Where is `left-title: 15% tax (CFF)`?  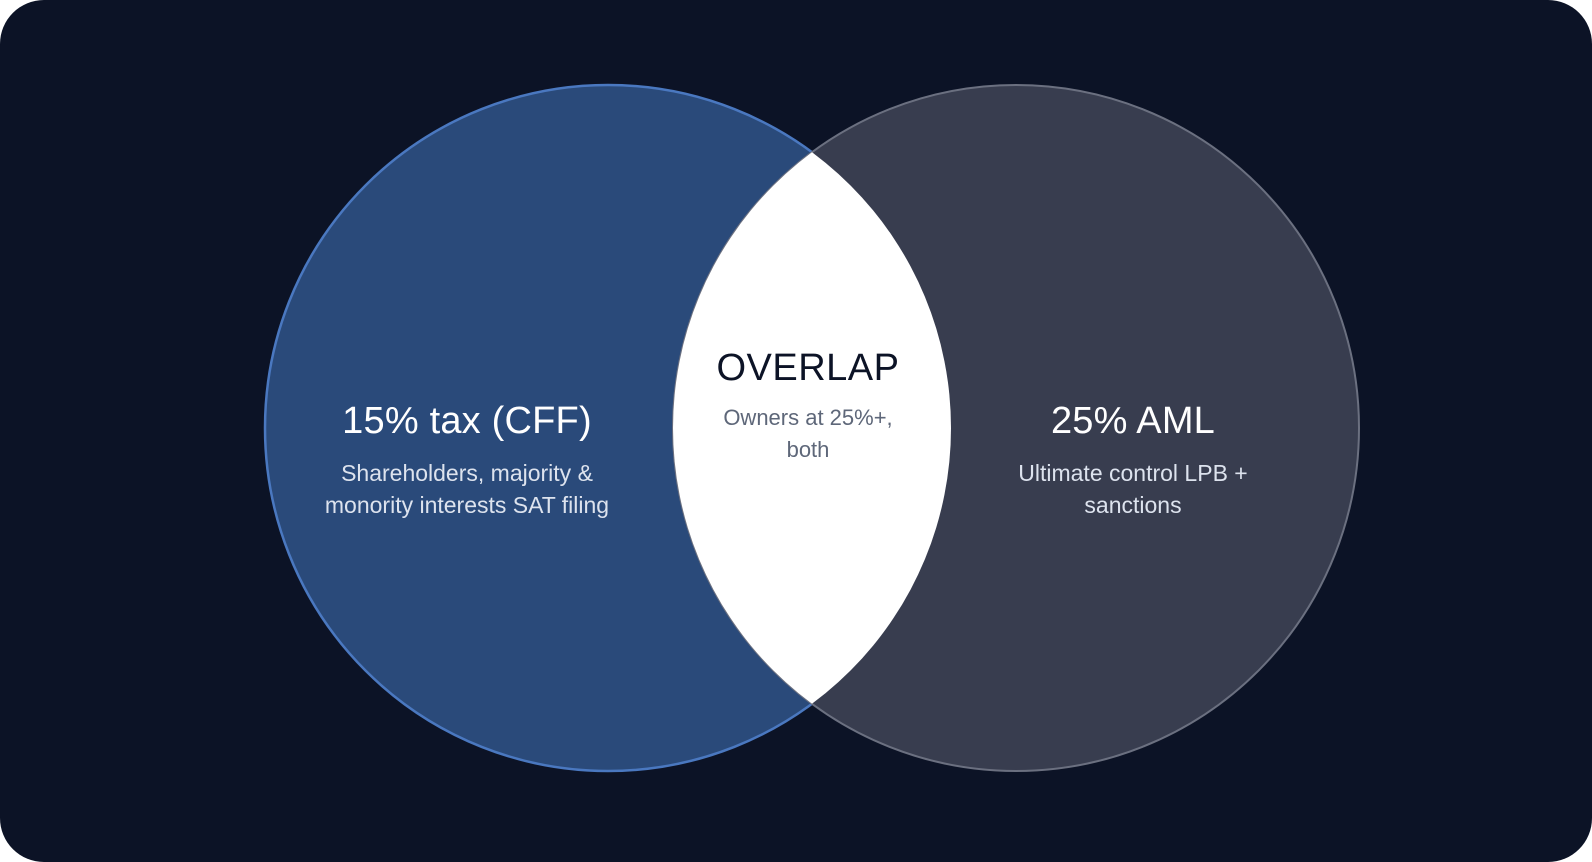 left-title: 15% tax (CFF) is located at coordinates (467, 421).